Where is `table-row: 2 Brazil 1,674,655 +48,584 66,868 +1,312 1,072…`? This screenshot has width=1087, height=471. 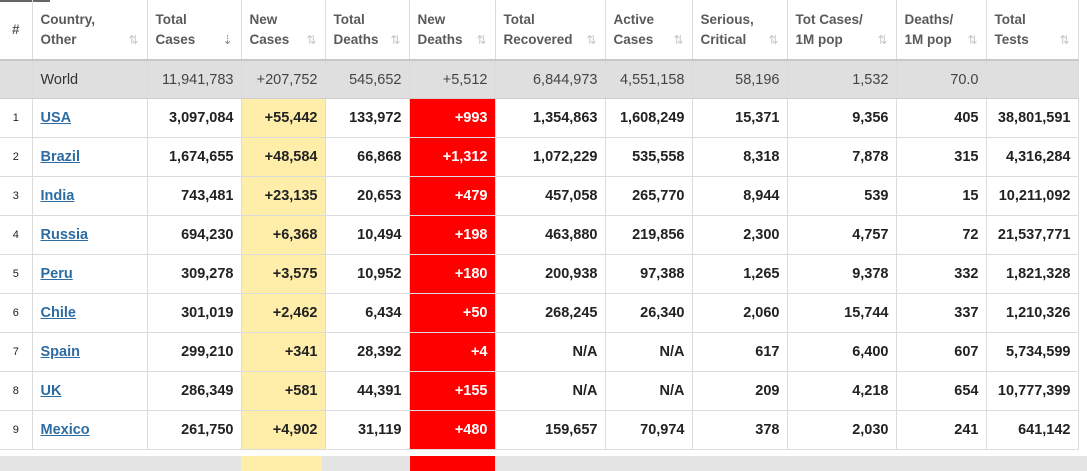 table-row: 2 Brazil 1,674,655 +48,584 66,868 +1,312 1,072… is located at coordinates (539, 157).